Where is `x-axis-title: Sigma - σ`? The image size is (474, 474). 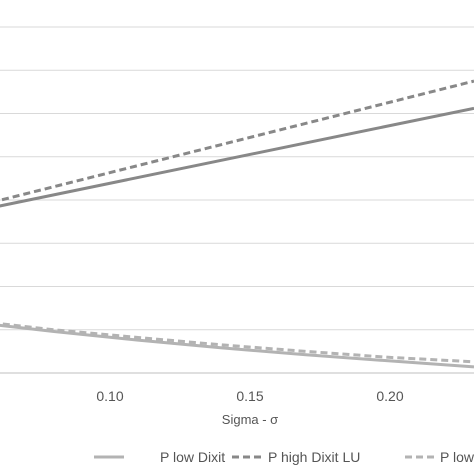 x-axis-title: Sigma - σ is located at coordinates (250, 419).